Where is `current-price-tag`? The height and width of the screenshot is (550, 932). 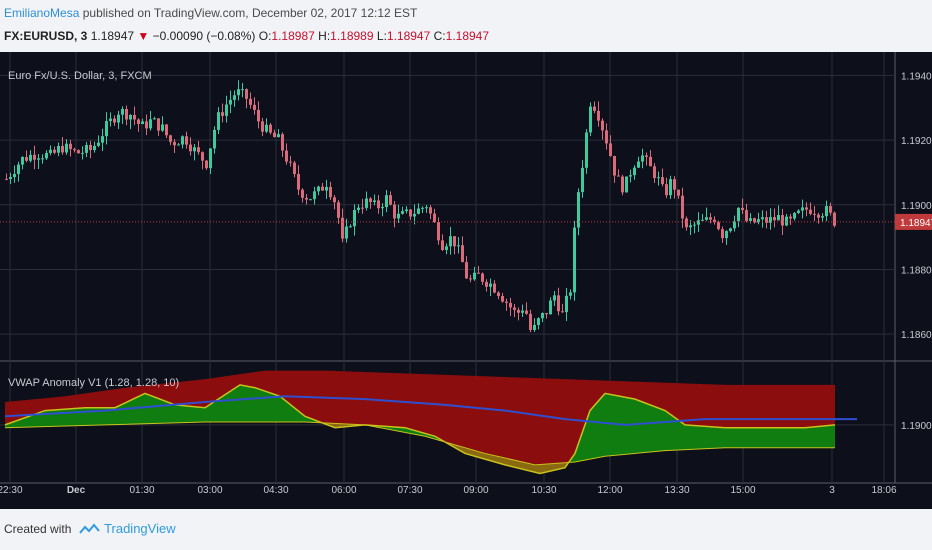 current-price-tag is located at coordinates (913, 221).